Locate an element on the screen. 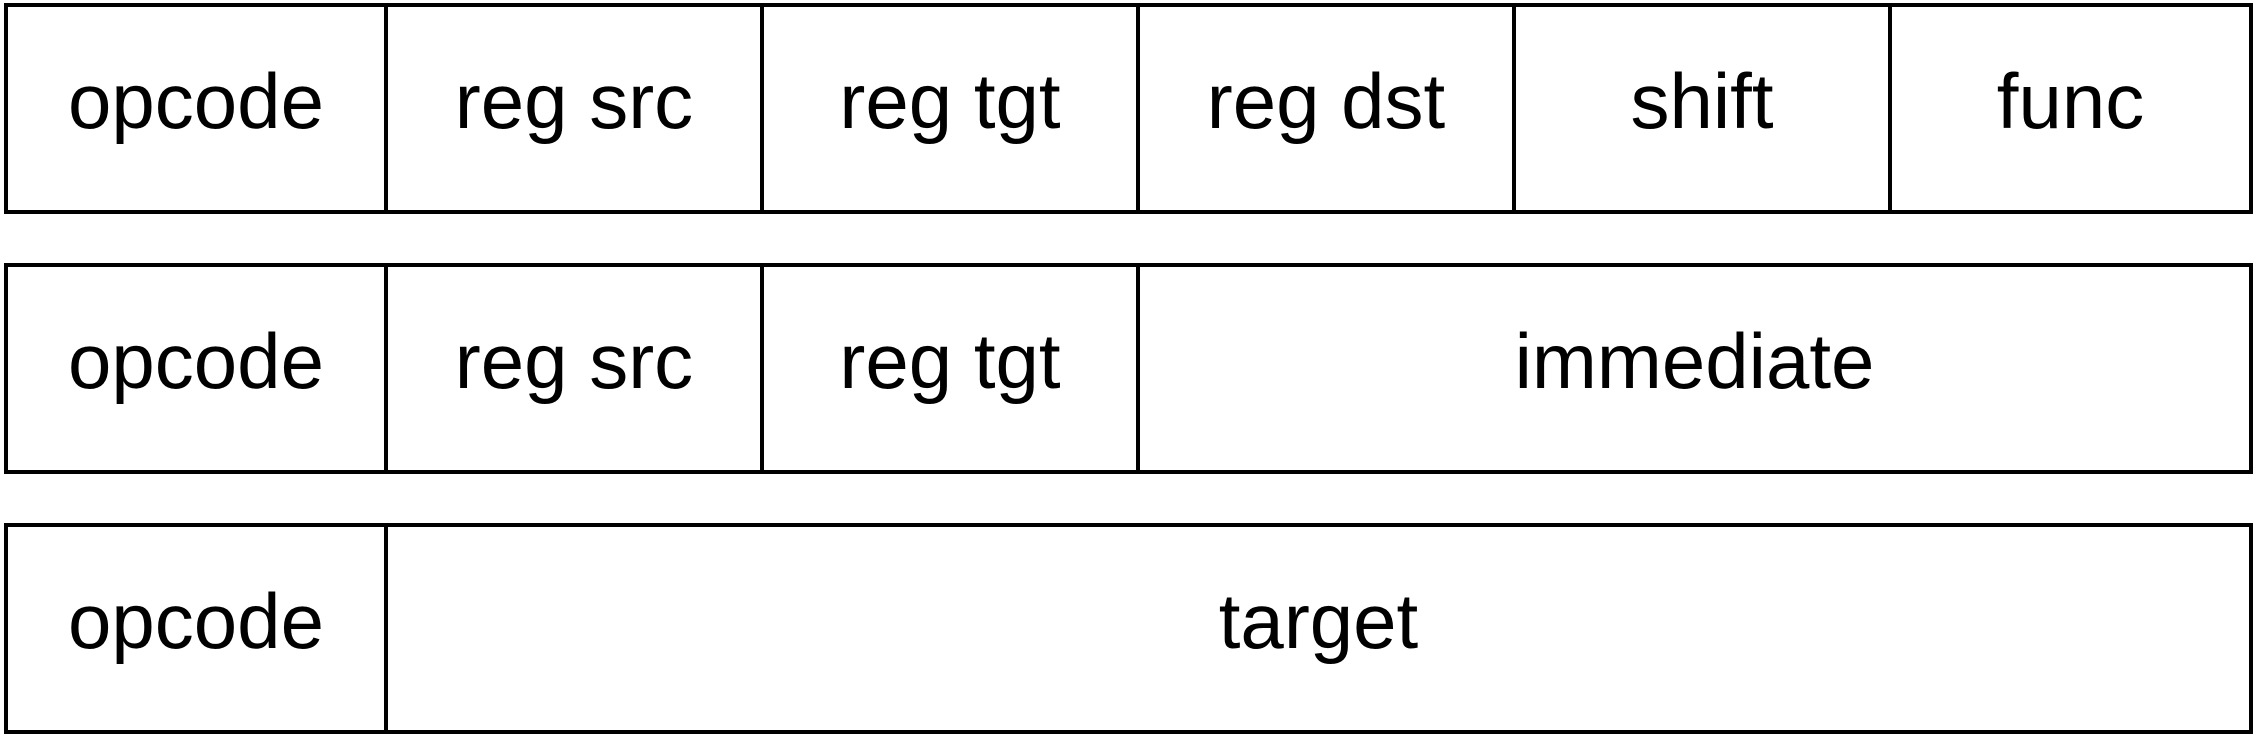  field-func: func is located at coordinates (2068, 108).